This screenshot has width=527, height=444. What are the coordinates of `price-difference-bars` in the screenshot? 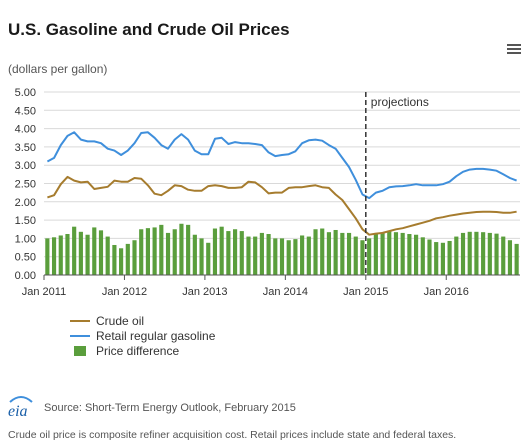 It's located at (282, 249).